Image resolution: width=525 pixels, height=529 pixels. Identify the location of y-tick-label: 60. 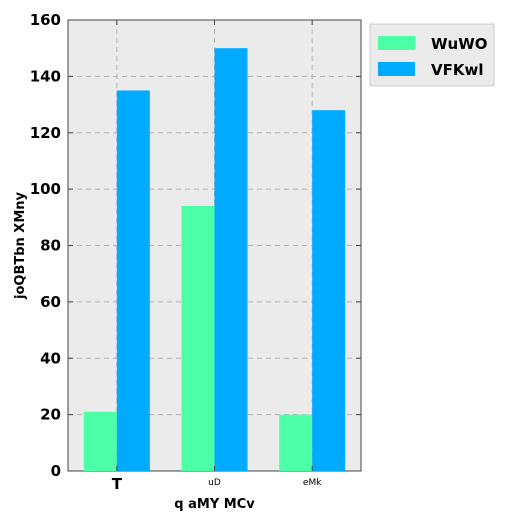
(50, 302).